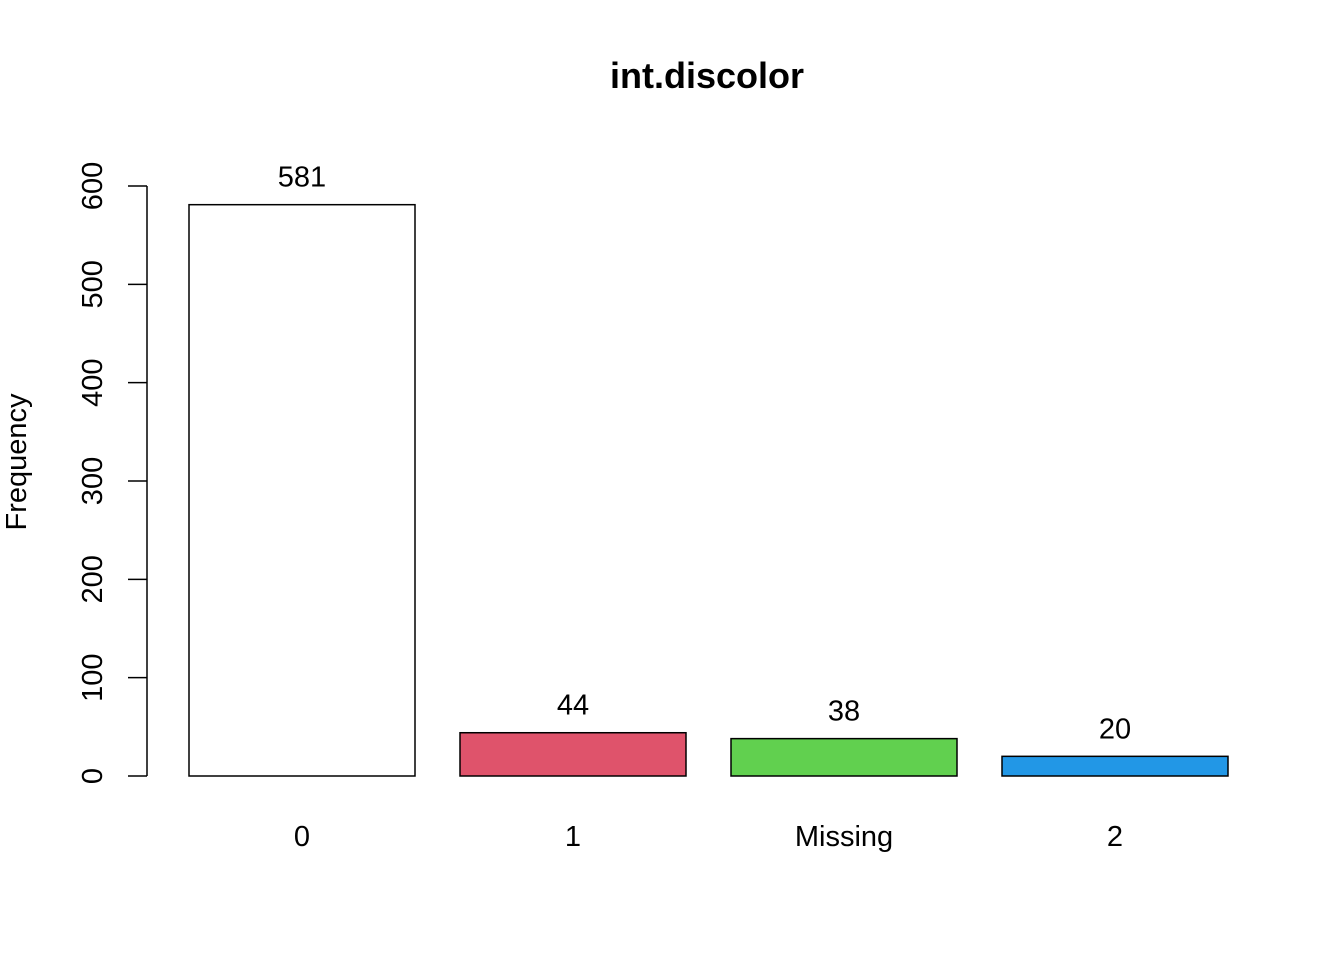 Image resolution: width=1344 pixels, height=960 pixels. I want to click on x-category-label: 0, so click(302, 837).